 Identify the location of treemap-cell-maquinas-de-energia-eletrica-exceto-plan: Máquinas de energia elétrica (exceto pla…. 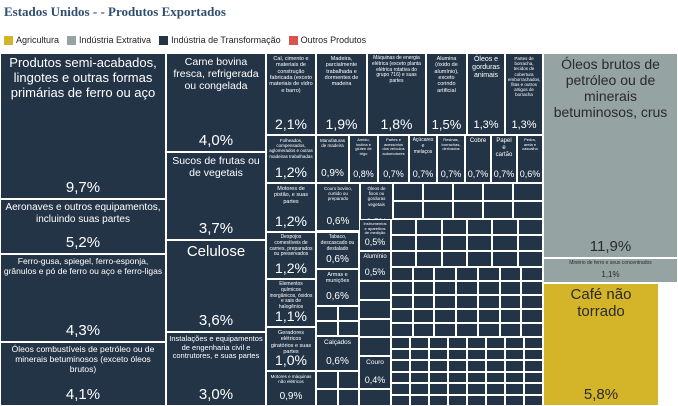
(396, 94).